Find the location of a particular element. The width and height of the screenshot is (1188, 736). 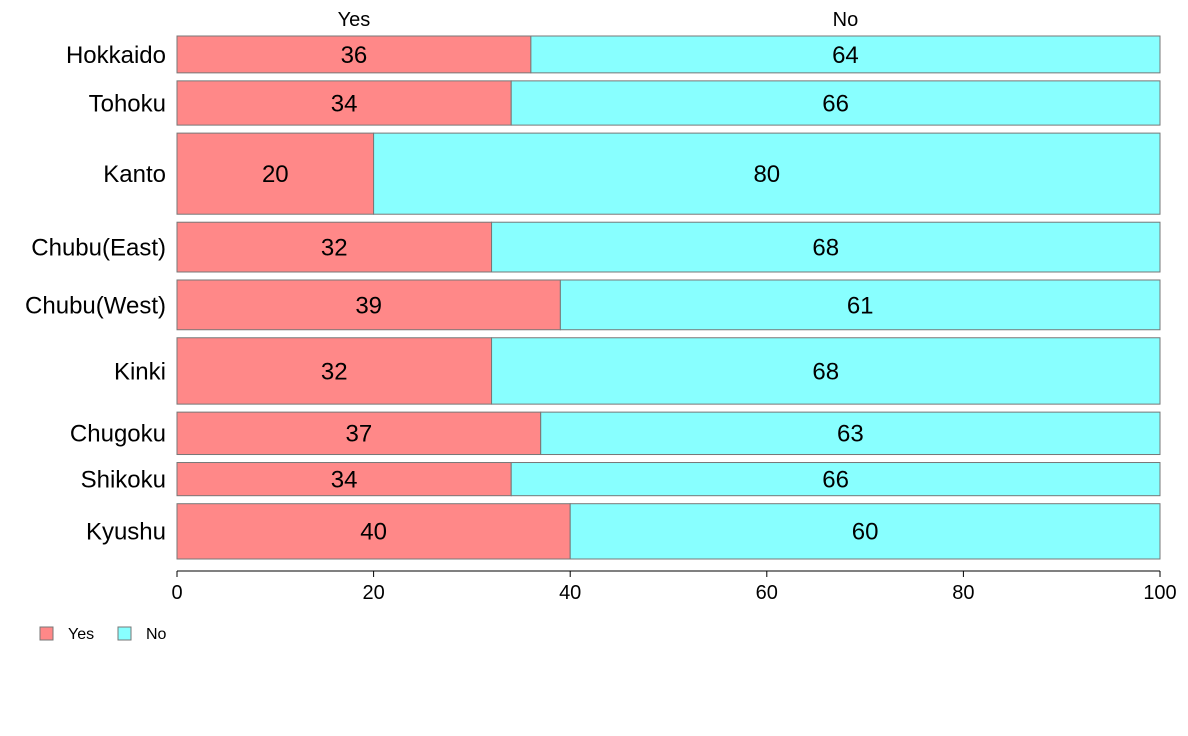

legend-label-yes: Yes is located at coordinates (81, 634).